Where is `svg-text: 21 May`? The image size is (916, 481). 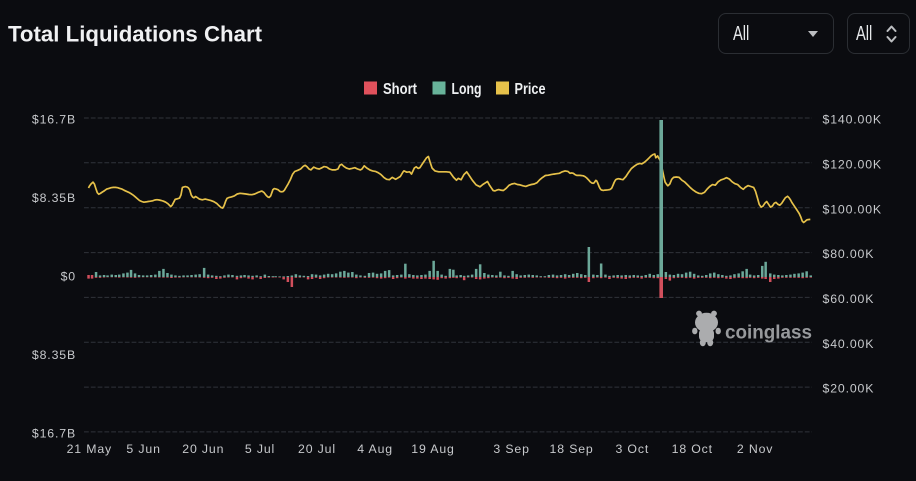
svg-text: 21 May is located at coordinates (89, 449).